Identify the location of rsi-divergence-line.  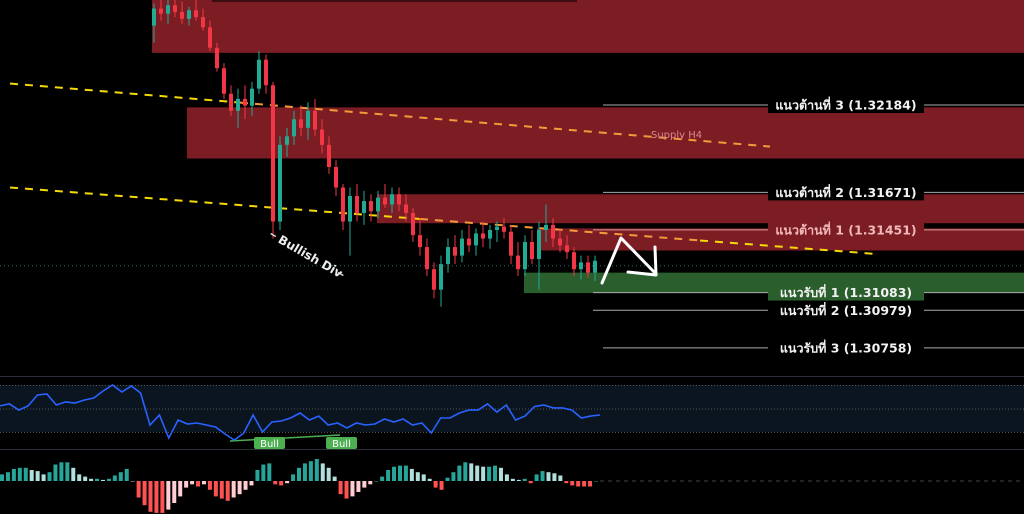
(285, 438).